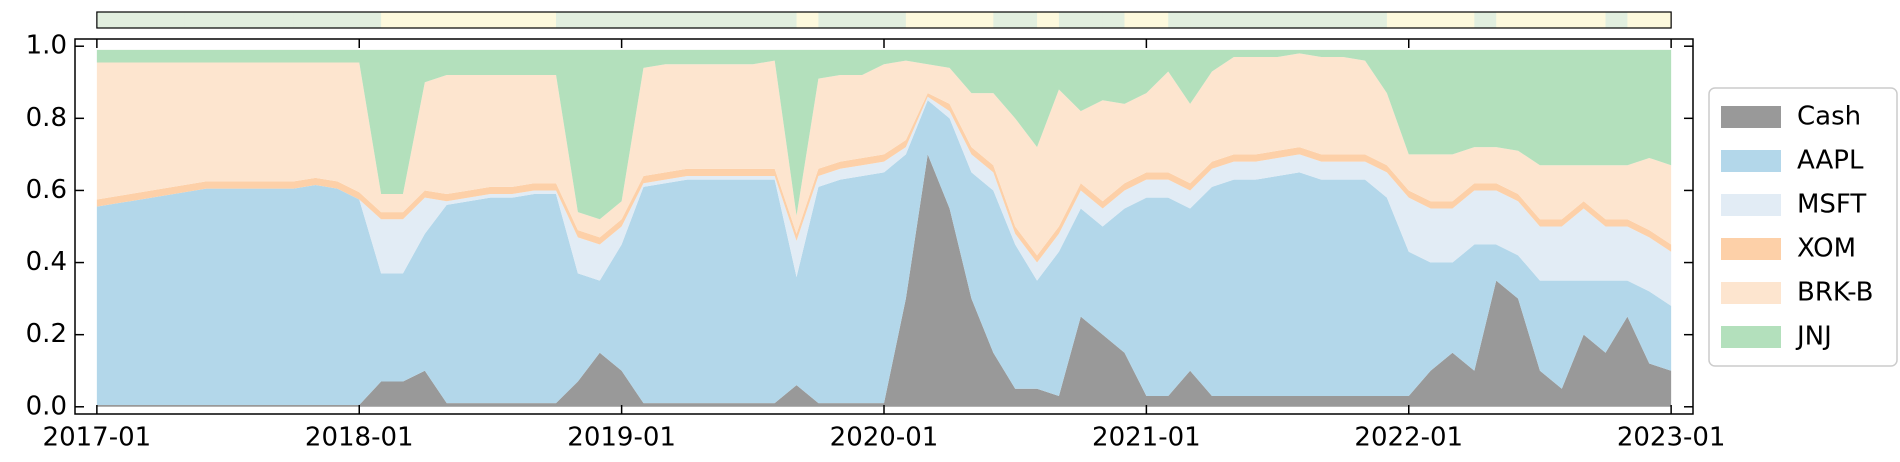 This screenshot has height=462, width=1900. What do you see at coordinates (46, 118) in the screenshot?
I see `y-tick-label: 0.8` at bounding box center [46, 118].